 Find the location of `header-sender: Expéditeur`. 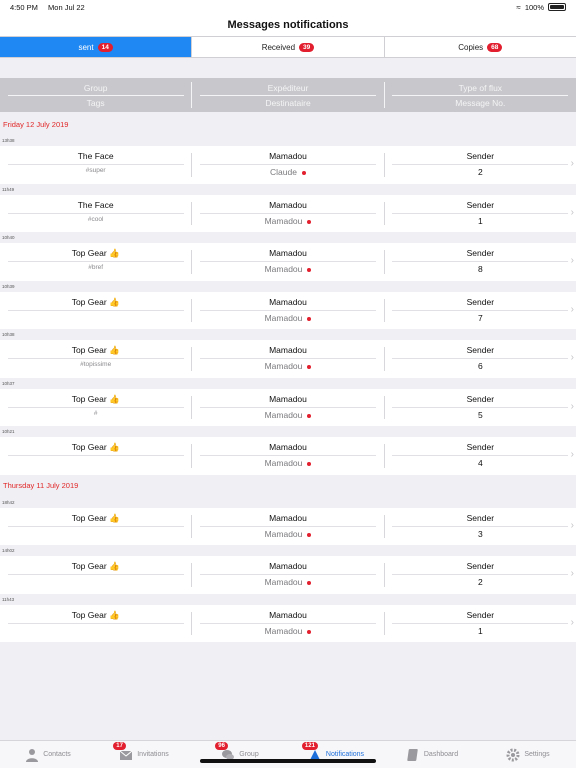

header-sender: Expéditeur is located at coordinates (288, 87).